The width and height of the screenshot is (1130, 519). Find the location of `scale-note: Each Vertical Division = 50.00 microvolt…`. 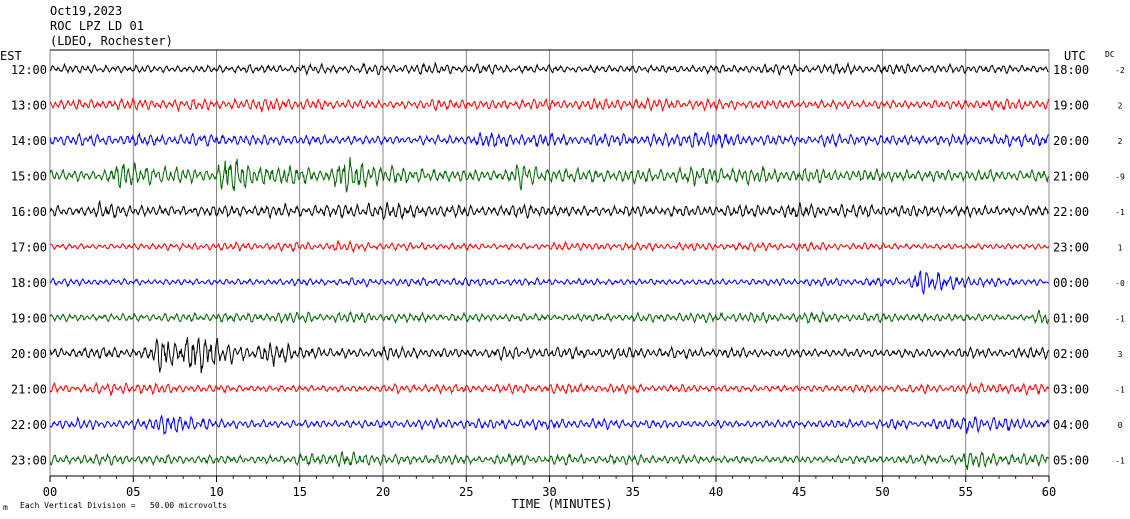

scale-note: Each Vertical Division = 50.00 microvolt… is located at coordinates (123, 505).